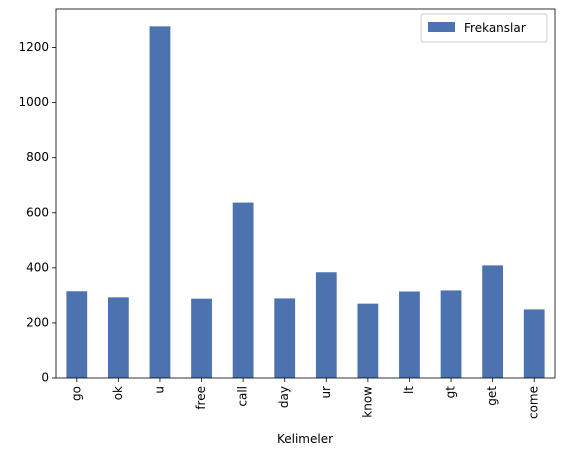 The image size is (562, 455). Describe the element at coordinates (243, 396) in the screenshot. I see `x-tick-label: call` at that location.